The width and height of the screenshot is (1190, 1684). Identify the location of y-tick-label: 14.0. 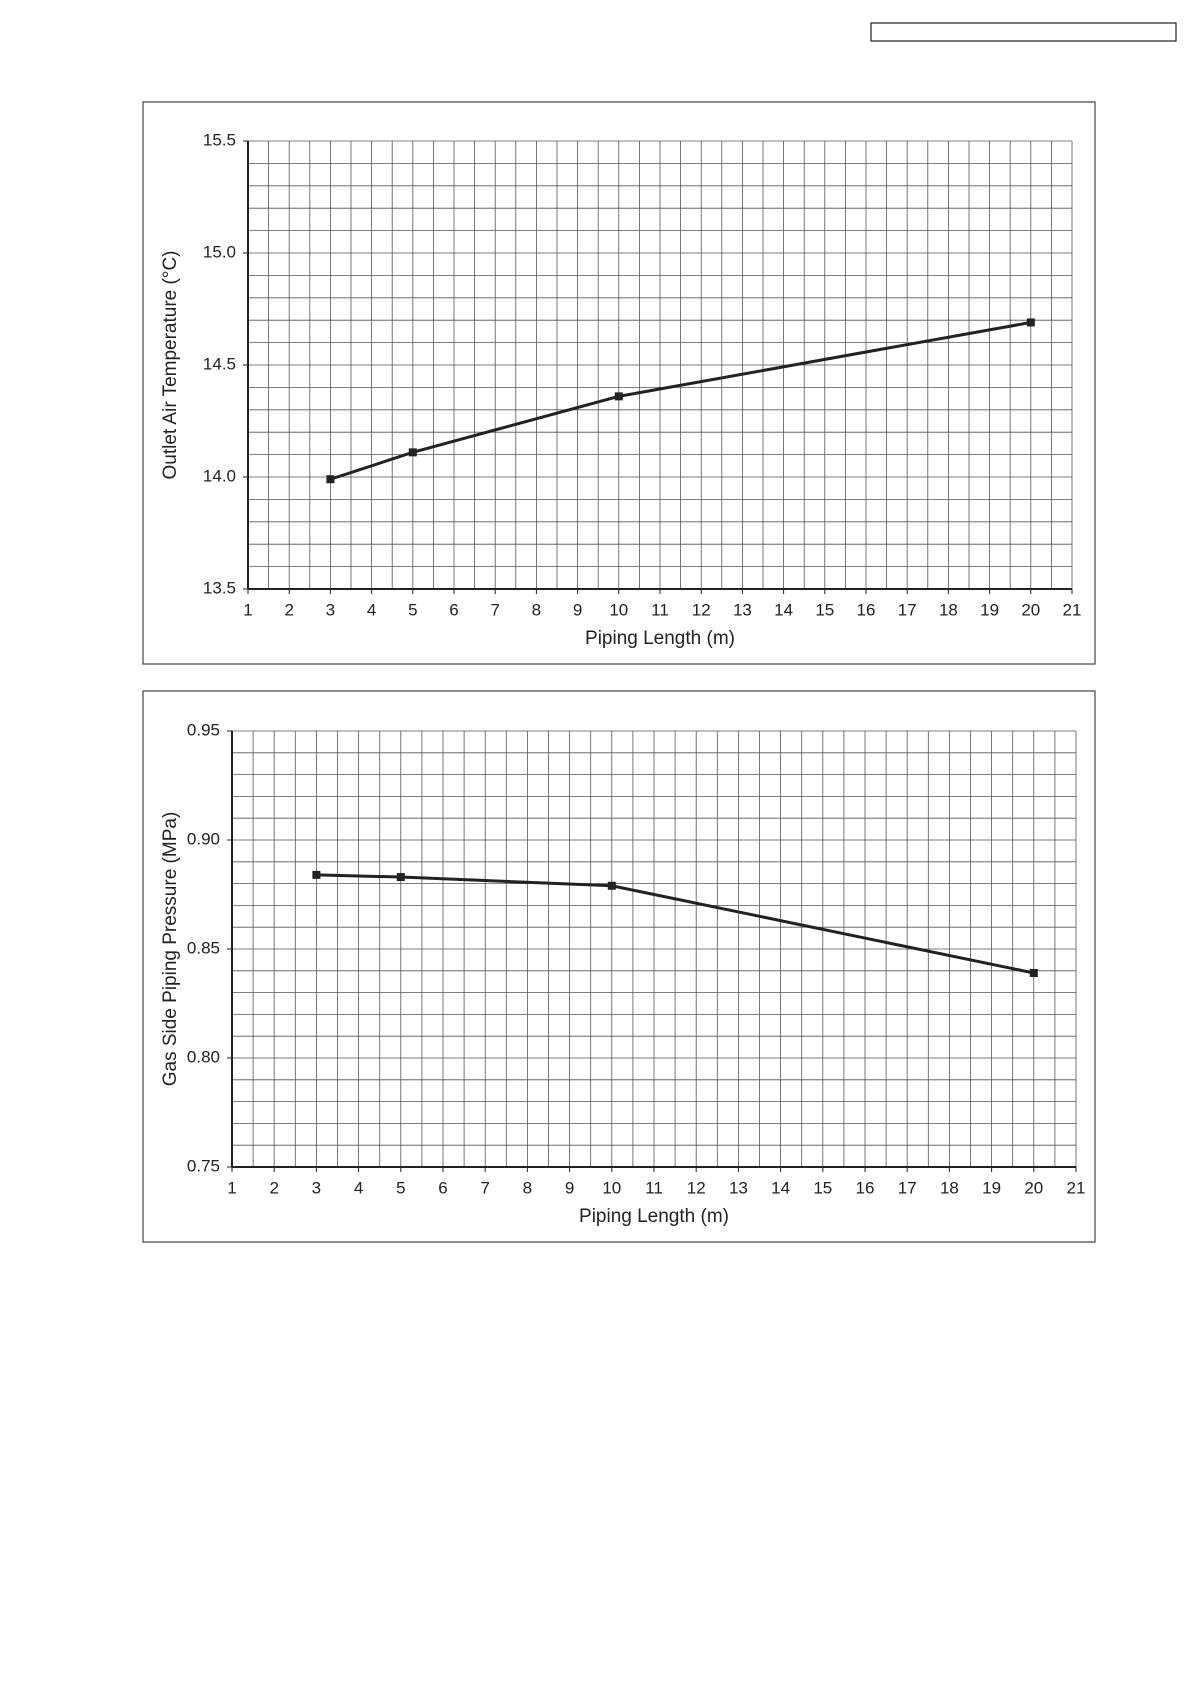
(219, 475).